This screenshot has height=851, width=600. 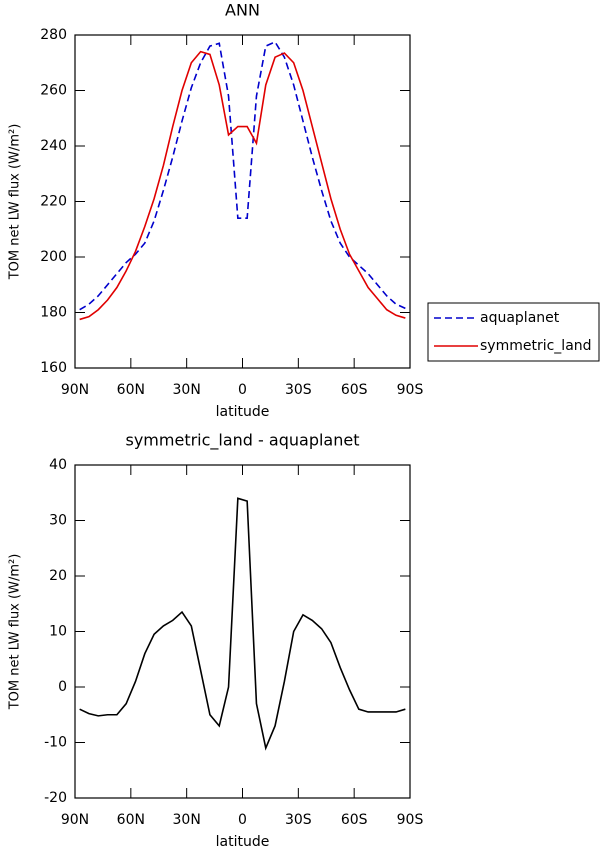 What do you see at coordinates (62, 687) in the screenshot?
I see `y-tick-label: 0` at bounding box center [62, 687].